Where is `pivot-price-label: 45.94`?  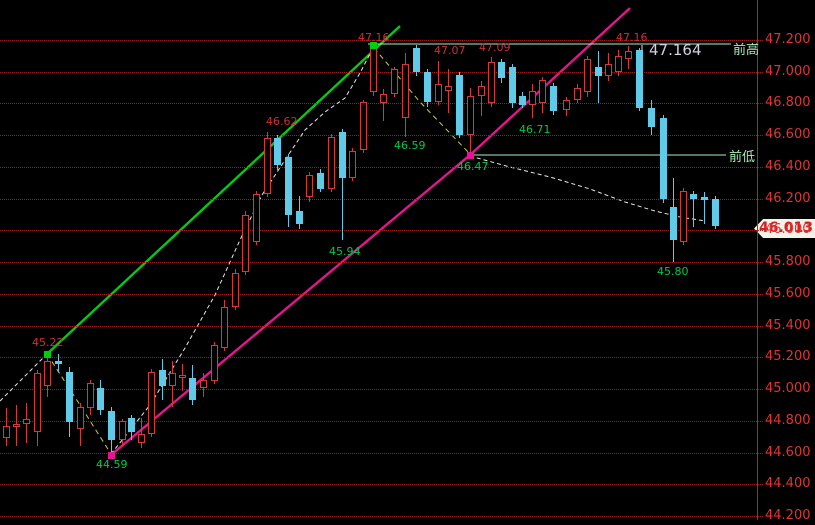
pivot-price-label: 45.94 is located at coordinates (345, 251).